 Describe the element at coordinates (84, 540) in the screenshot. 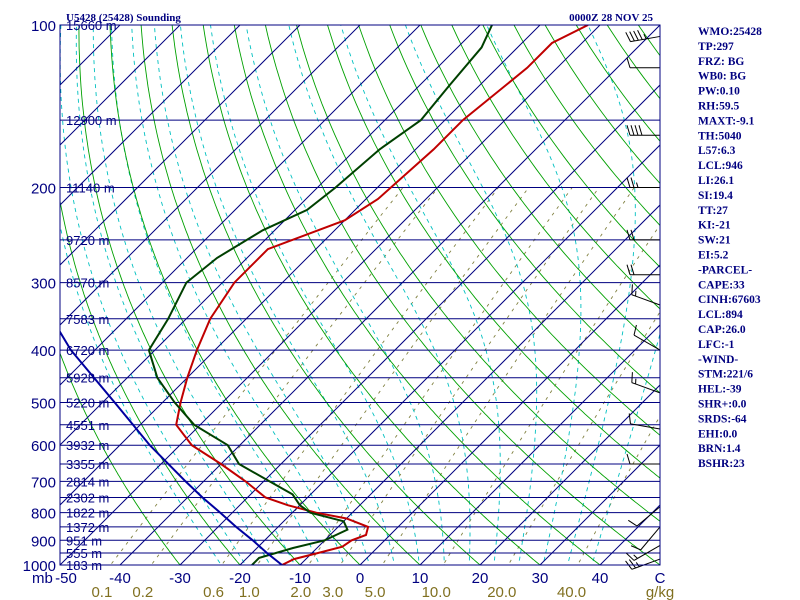

I see `height-label: 951 m` at that location.